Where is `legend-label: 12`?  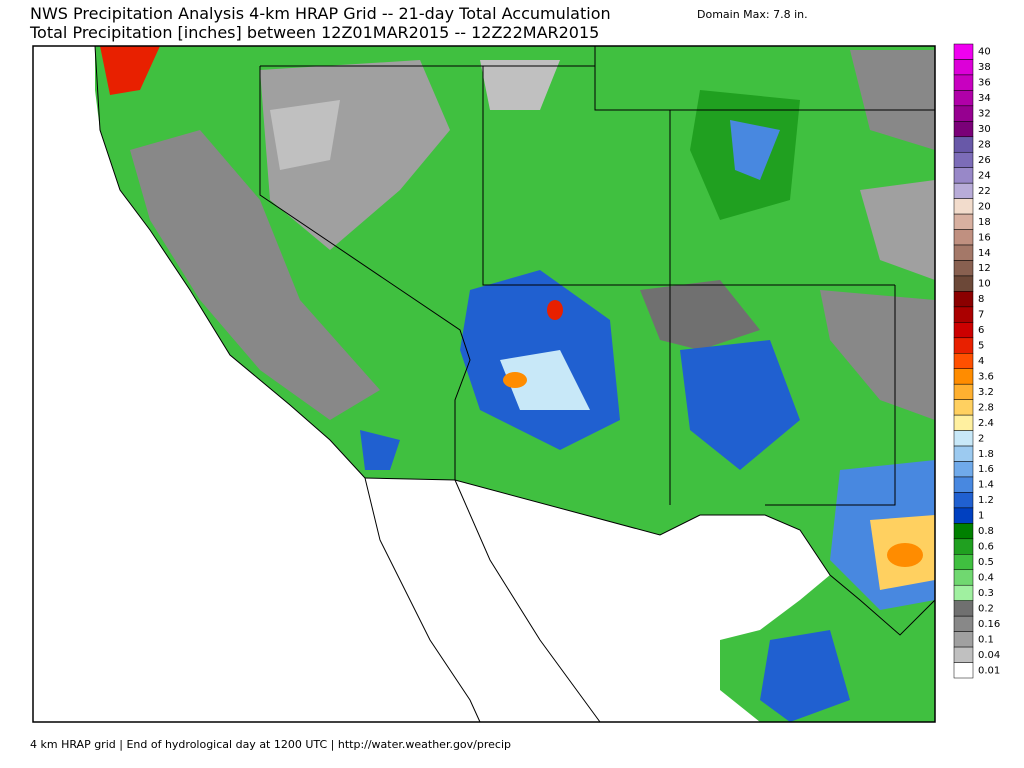
legend-label: 12 is located at coordinates (984, 268).